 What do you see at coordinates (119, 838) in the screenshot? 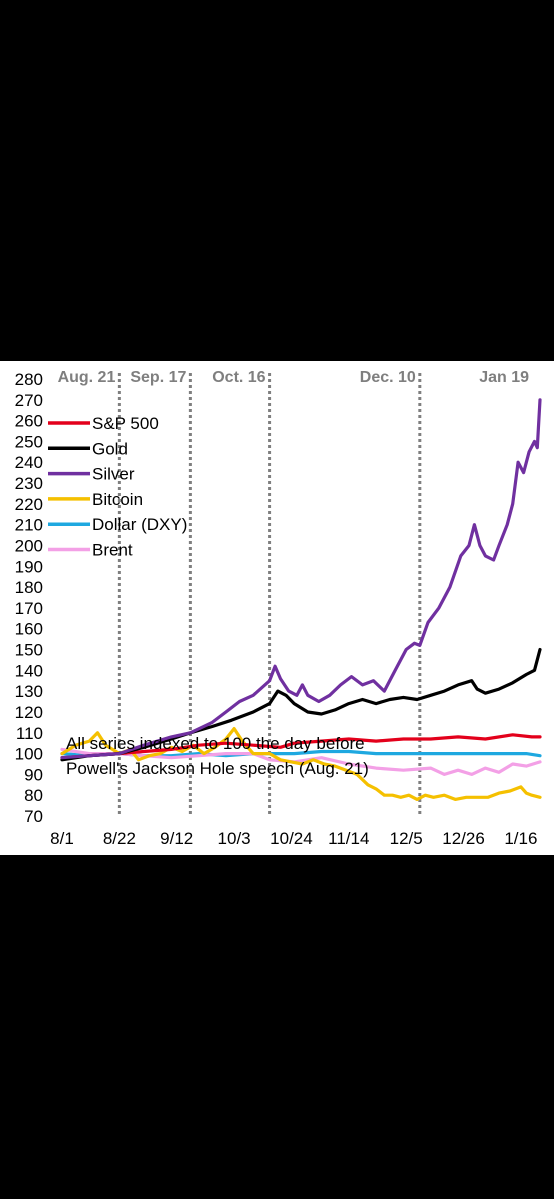
I see `x-tick-label: 8/22` at bounding box center [119, 838].